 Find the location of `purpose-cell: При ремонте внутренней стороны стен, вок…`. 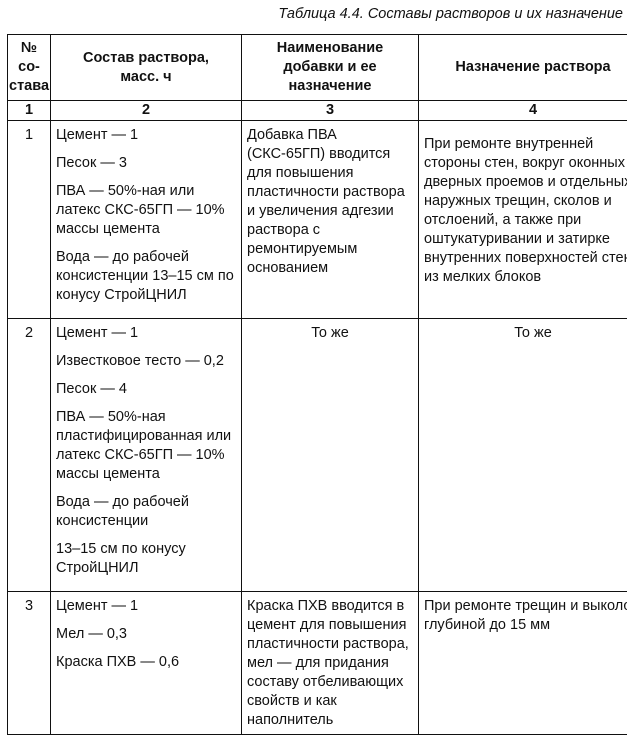

purpose-cell: При ремонте внутренней стороны стен, вок… is located at coordinates (523, 220).